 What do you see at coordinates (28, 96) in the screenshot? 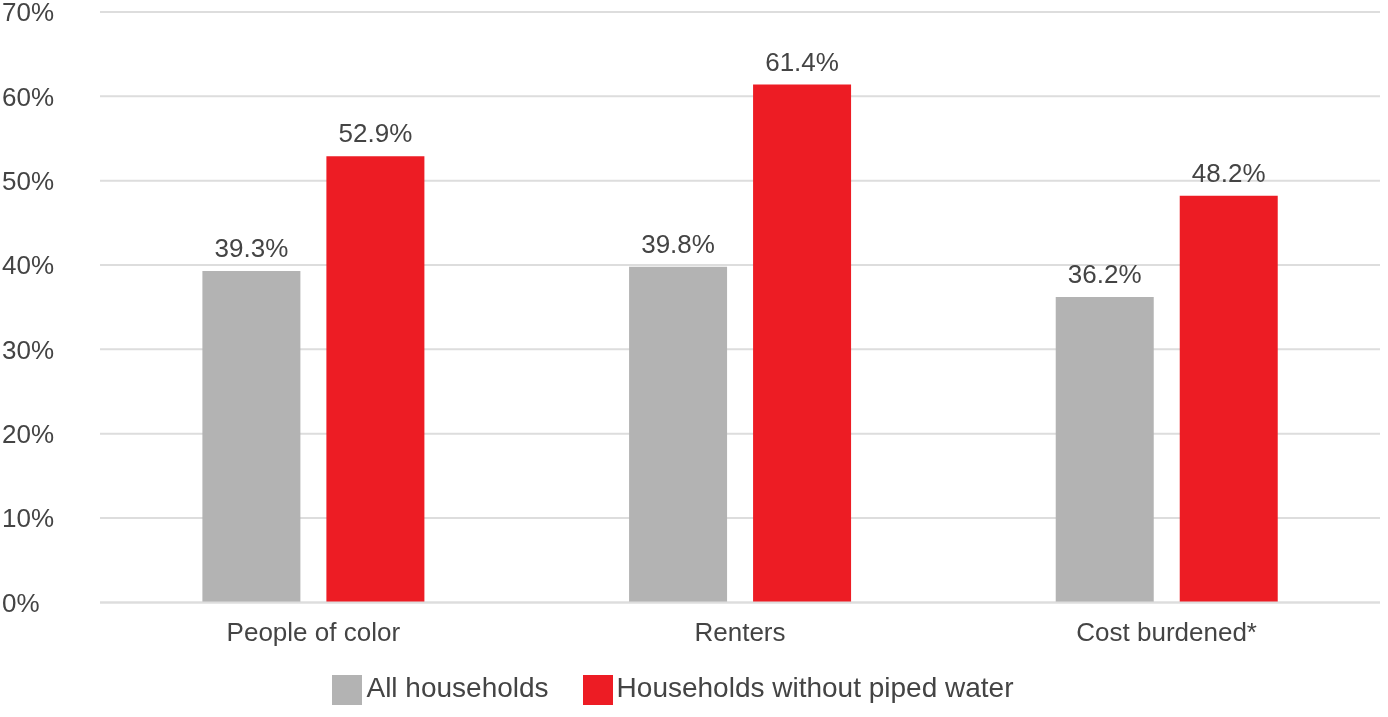
I see `y-tick-label: 60%` at bounding box center [28, 96].